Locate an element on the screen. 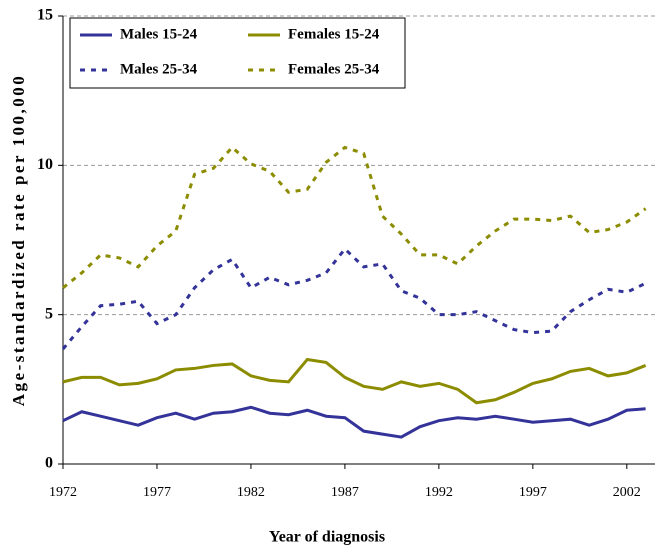 Image resolution: width=657 pixels, height=550 pixels. legend-label: Males 15-24 is located at coordinates (159, 34).